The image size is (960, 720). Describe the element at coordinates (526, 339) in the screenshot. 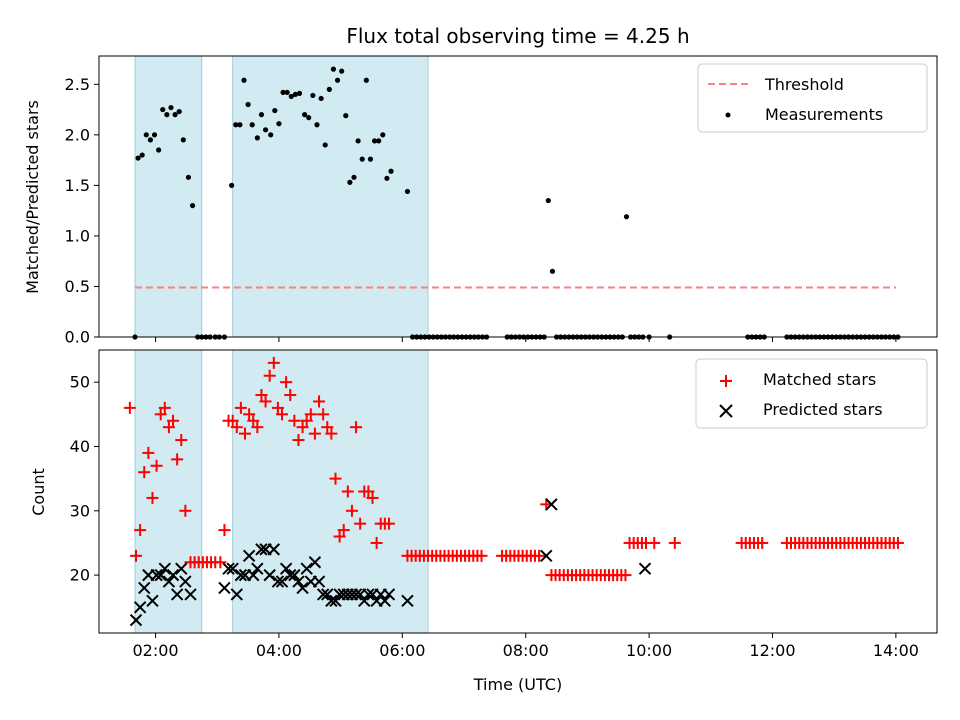

I see `panel-ratio-x-ticks` at that location.